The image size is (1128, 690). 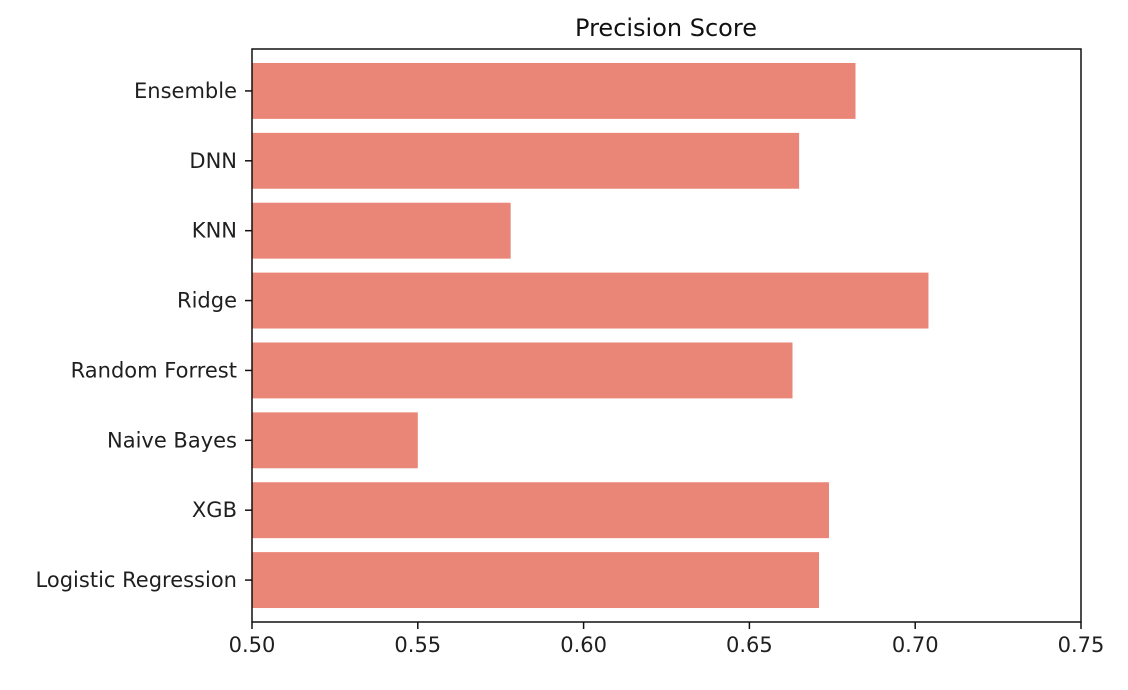 I want to click on x-tick-label: 0.70, so click(x=915, y=645).